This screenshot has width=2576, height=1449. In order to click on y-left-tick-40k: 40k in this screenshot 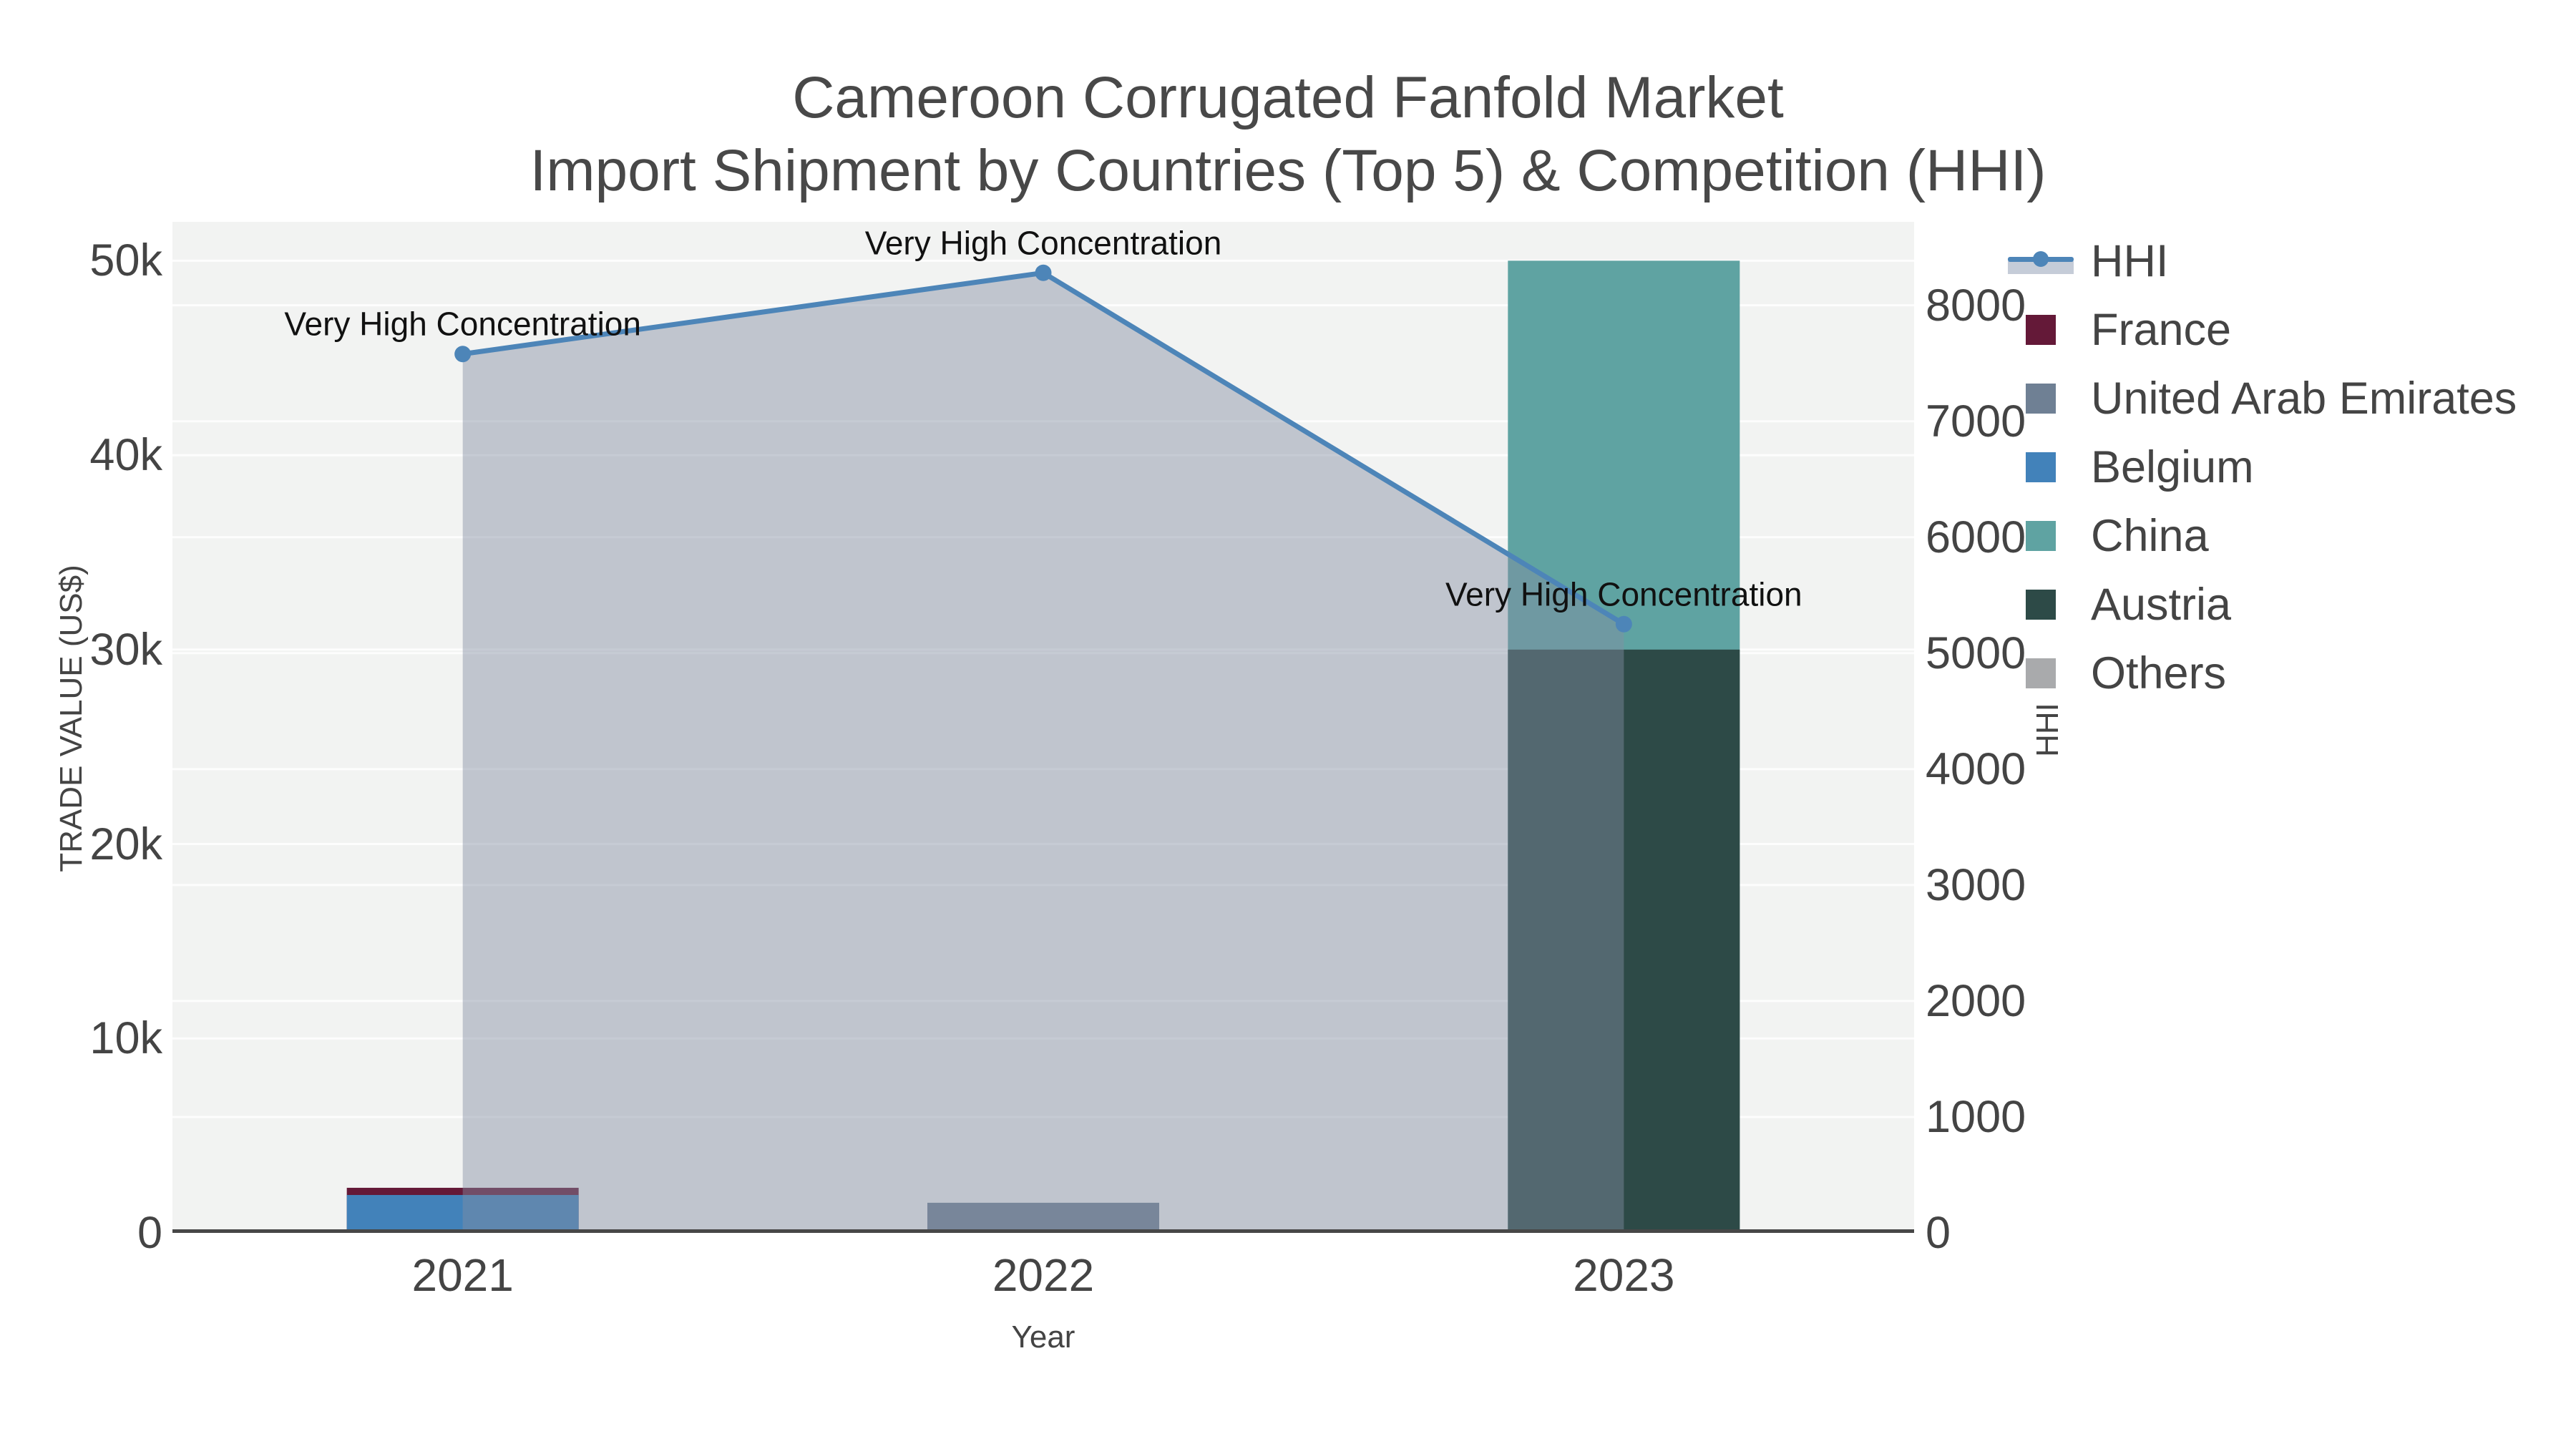, I will do `click(125, 455)`.